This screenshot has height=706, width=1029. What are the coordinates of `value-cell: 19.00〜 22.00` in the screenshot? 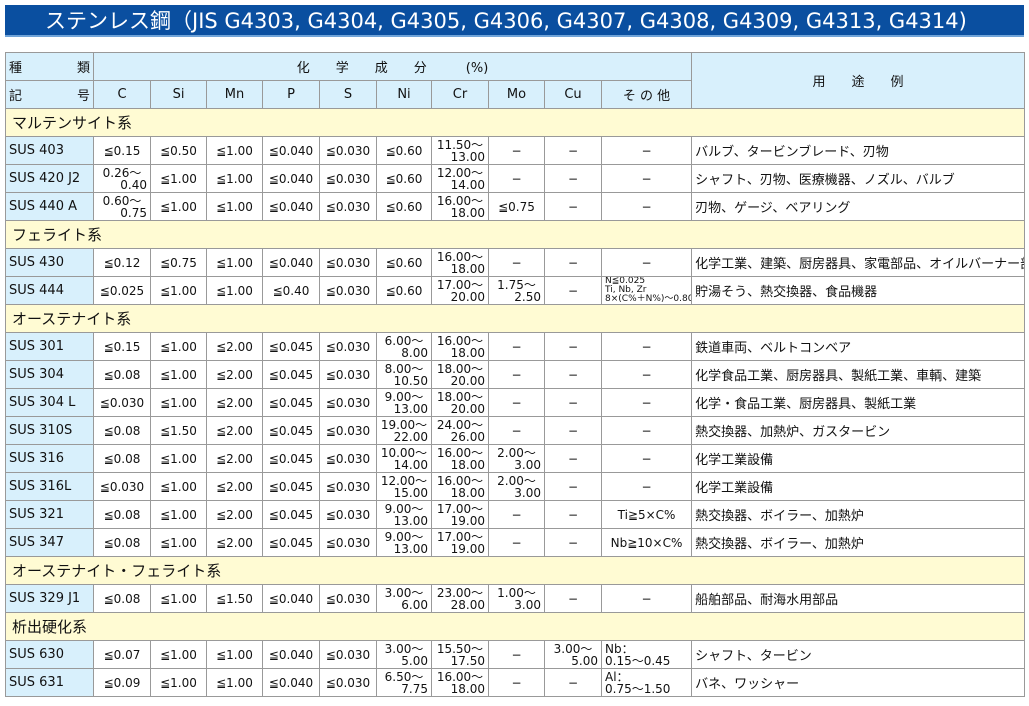 It's located at (404, 430).